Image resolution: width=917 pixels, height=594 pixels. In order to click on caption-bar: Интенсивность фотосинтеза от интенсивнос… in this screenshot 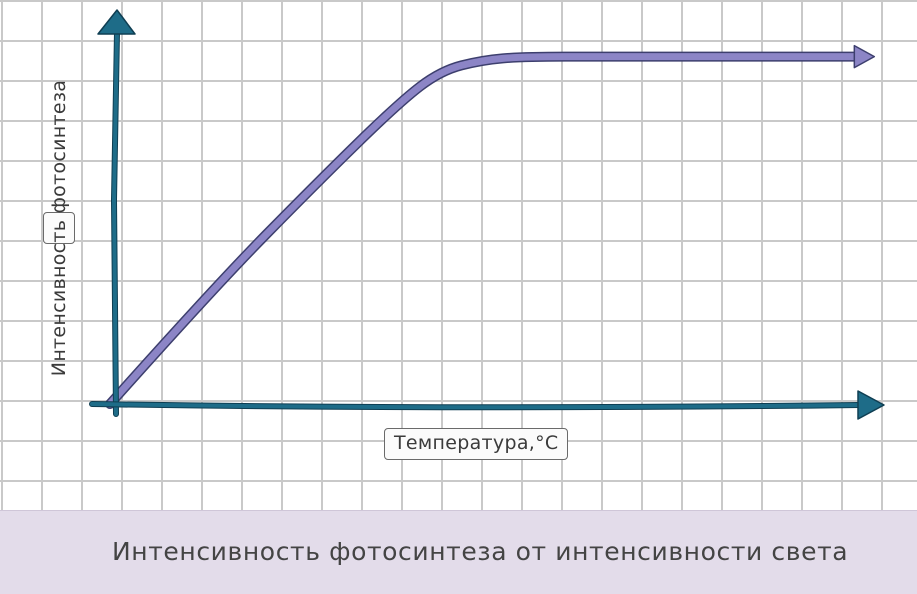, I will do `click(458, 552)`.